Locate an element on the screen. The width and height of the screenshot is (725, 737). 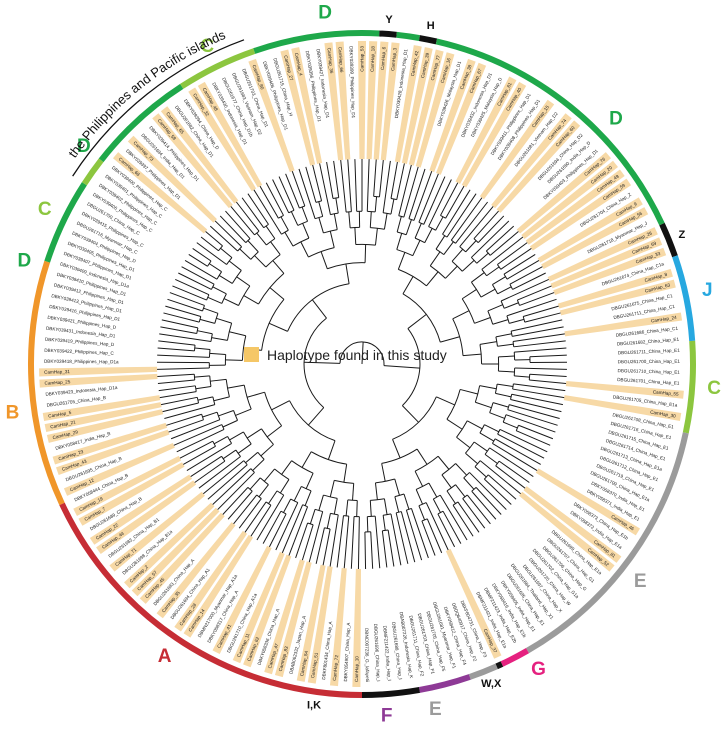
clade-label: D is located at coordinates (25, 260).